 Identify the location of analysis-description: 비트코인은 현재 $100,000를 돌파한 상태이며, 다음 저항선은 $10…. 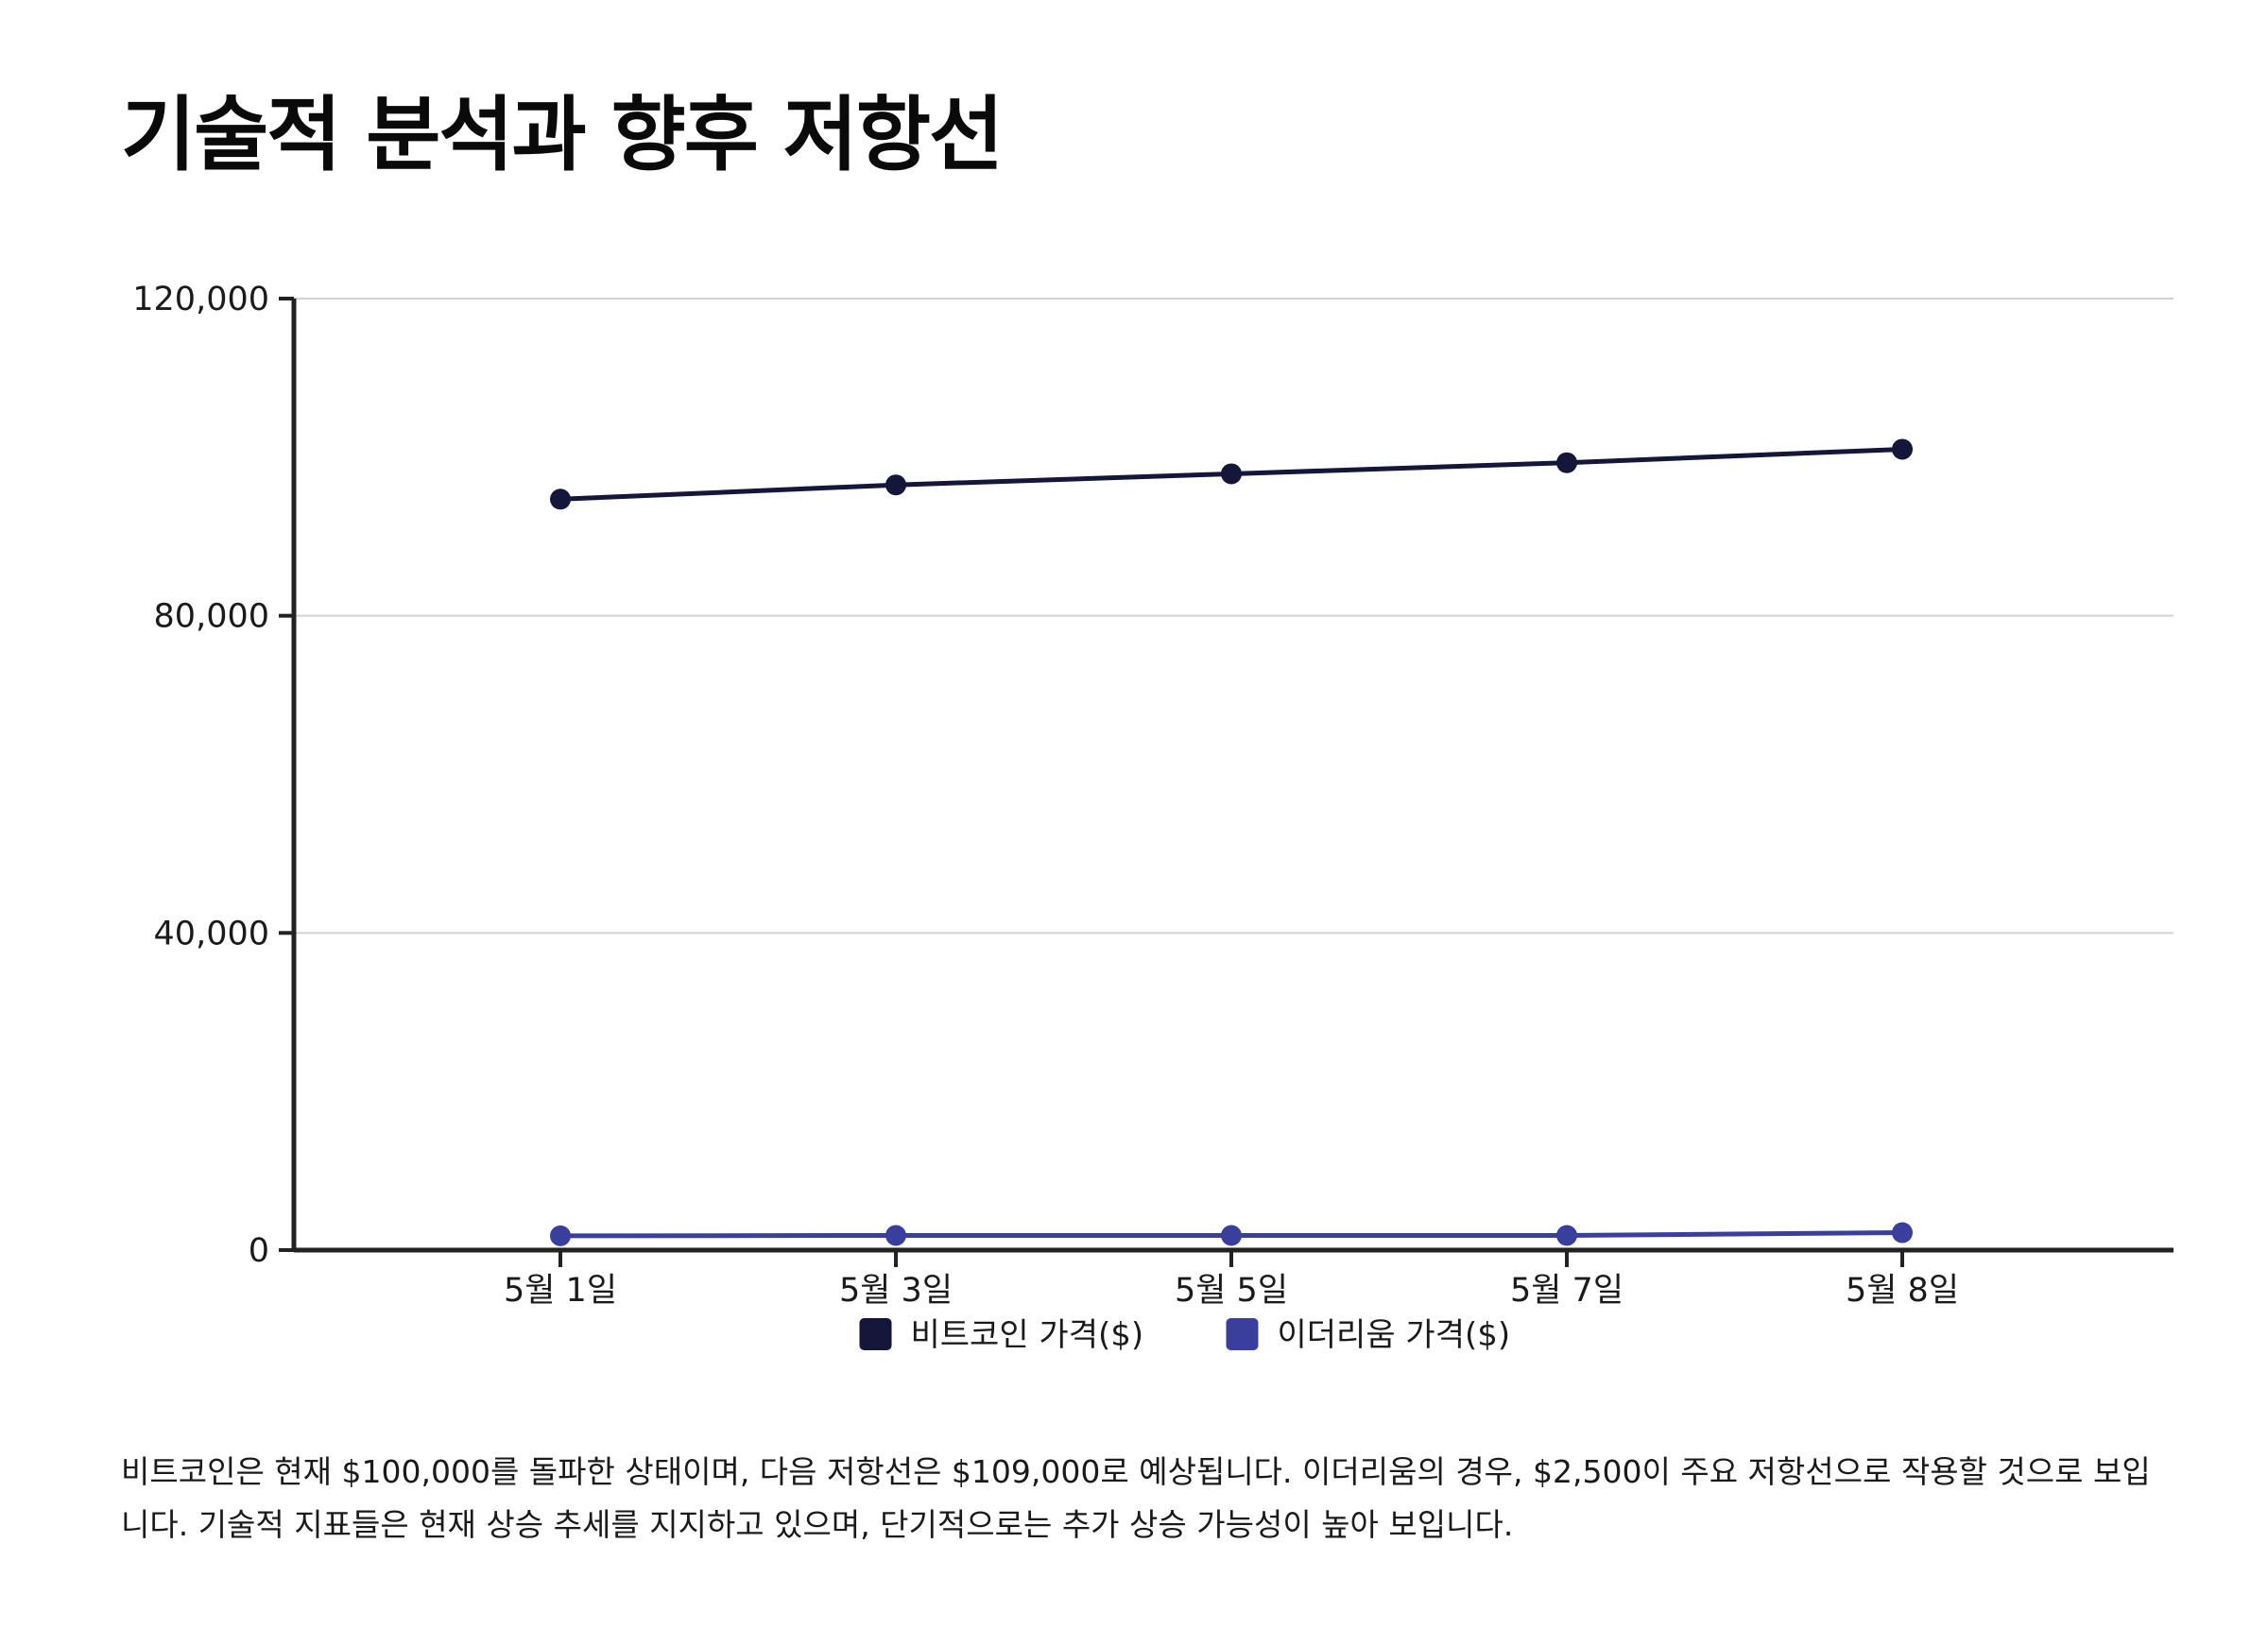
(1136, 1498).